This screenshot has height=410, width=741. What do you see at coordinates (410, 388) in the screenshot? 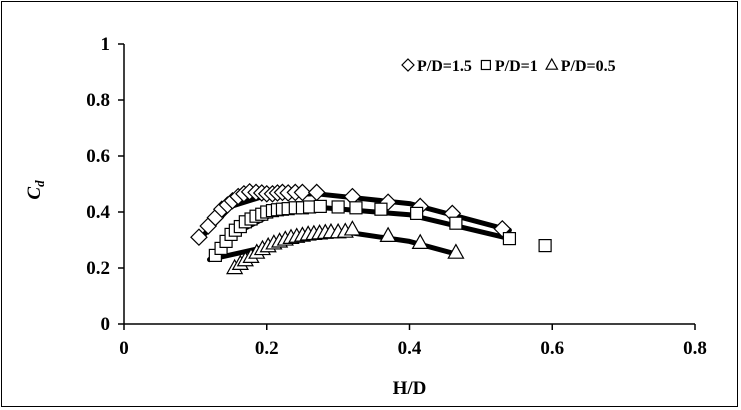
I see `x-axis-label: H/D` at bounding box center [410, 388].